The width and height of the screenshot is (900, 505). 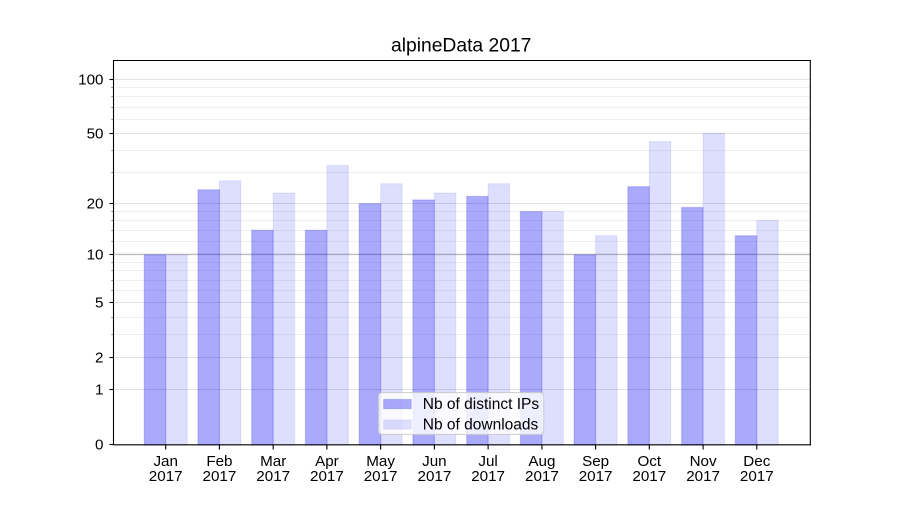 What do you see at coordinates (273, 461) in the screenshot?
I see `svg-text: Mar` at bounding box center [273, 461].